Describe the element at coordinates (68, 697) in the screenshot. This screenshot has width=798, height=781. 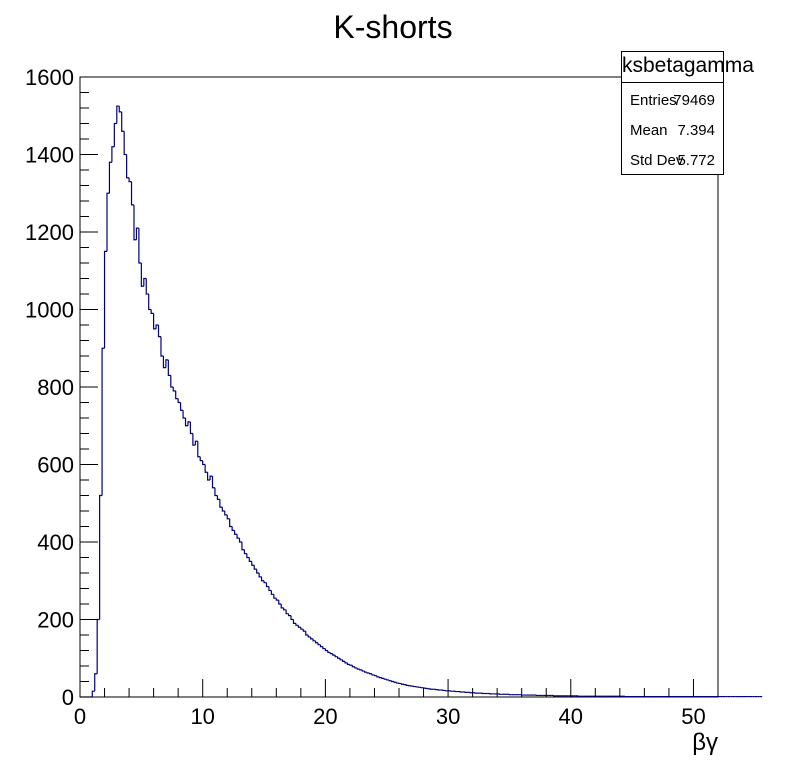
I see `y-tick-label: 0` at that location.